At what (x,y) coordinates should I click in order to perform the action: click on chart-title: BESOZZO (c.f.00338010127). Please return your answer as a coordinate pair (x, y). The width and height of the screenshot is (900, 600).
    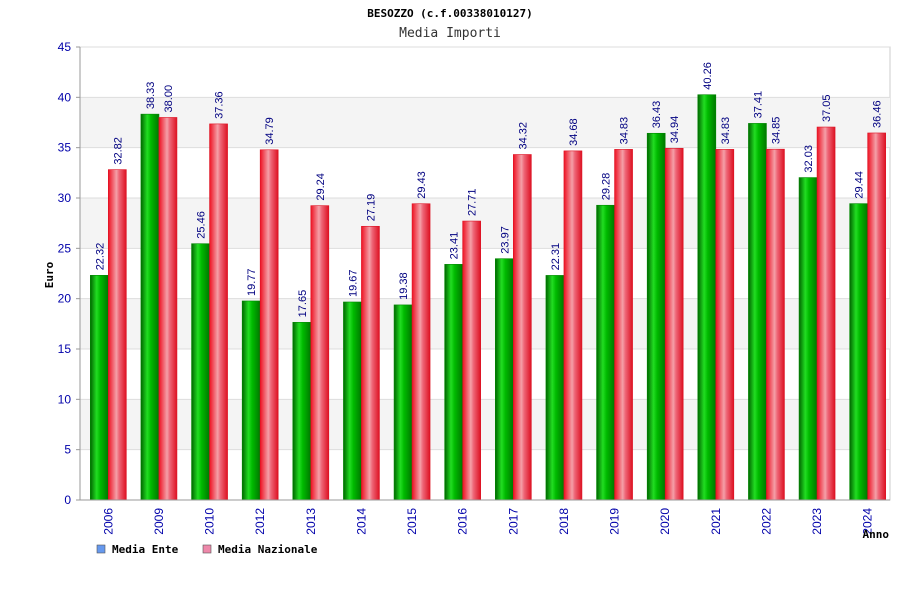
    Looking at the image, I should click on (450, 13).